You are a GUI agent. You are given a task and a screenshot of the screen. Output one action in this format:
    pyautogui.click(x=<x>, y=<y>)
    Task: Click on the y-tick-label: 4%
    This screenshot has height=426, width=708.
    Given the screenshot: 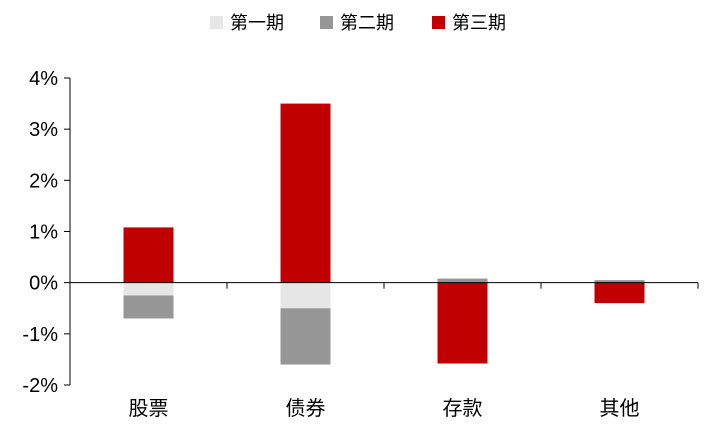 What is the action you would take?
    pyautogui.click(x=43, y=79)
    